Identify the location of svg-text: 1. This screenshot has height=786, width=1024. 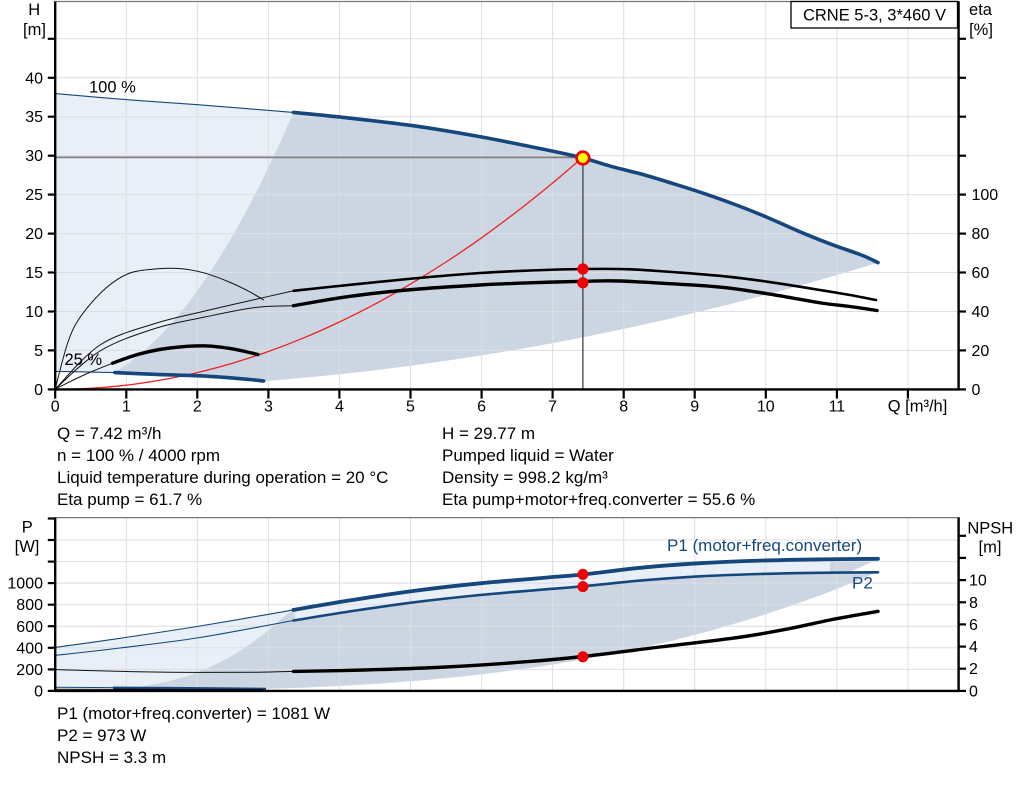
(126, 407).